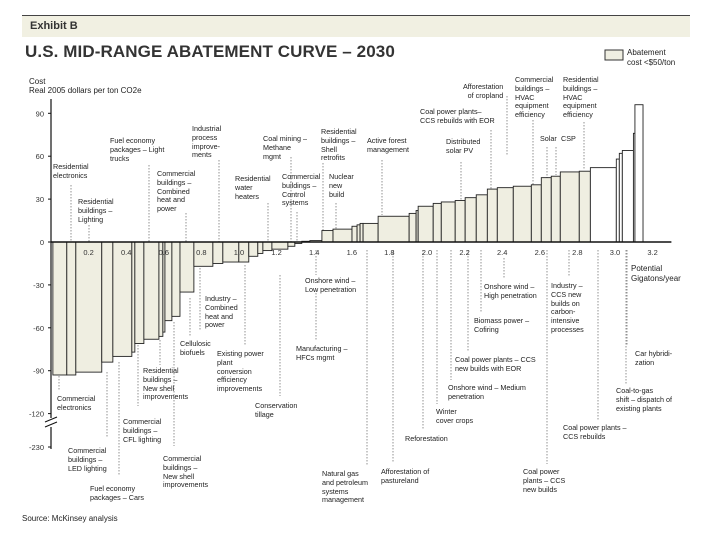  What do you see at coordinates (544, 480) in the screenshot?
I see `bar-annotation: Coal power plants – CCS new builds` at bounding box center [544, 480].